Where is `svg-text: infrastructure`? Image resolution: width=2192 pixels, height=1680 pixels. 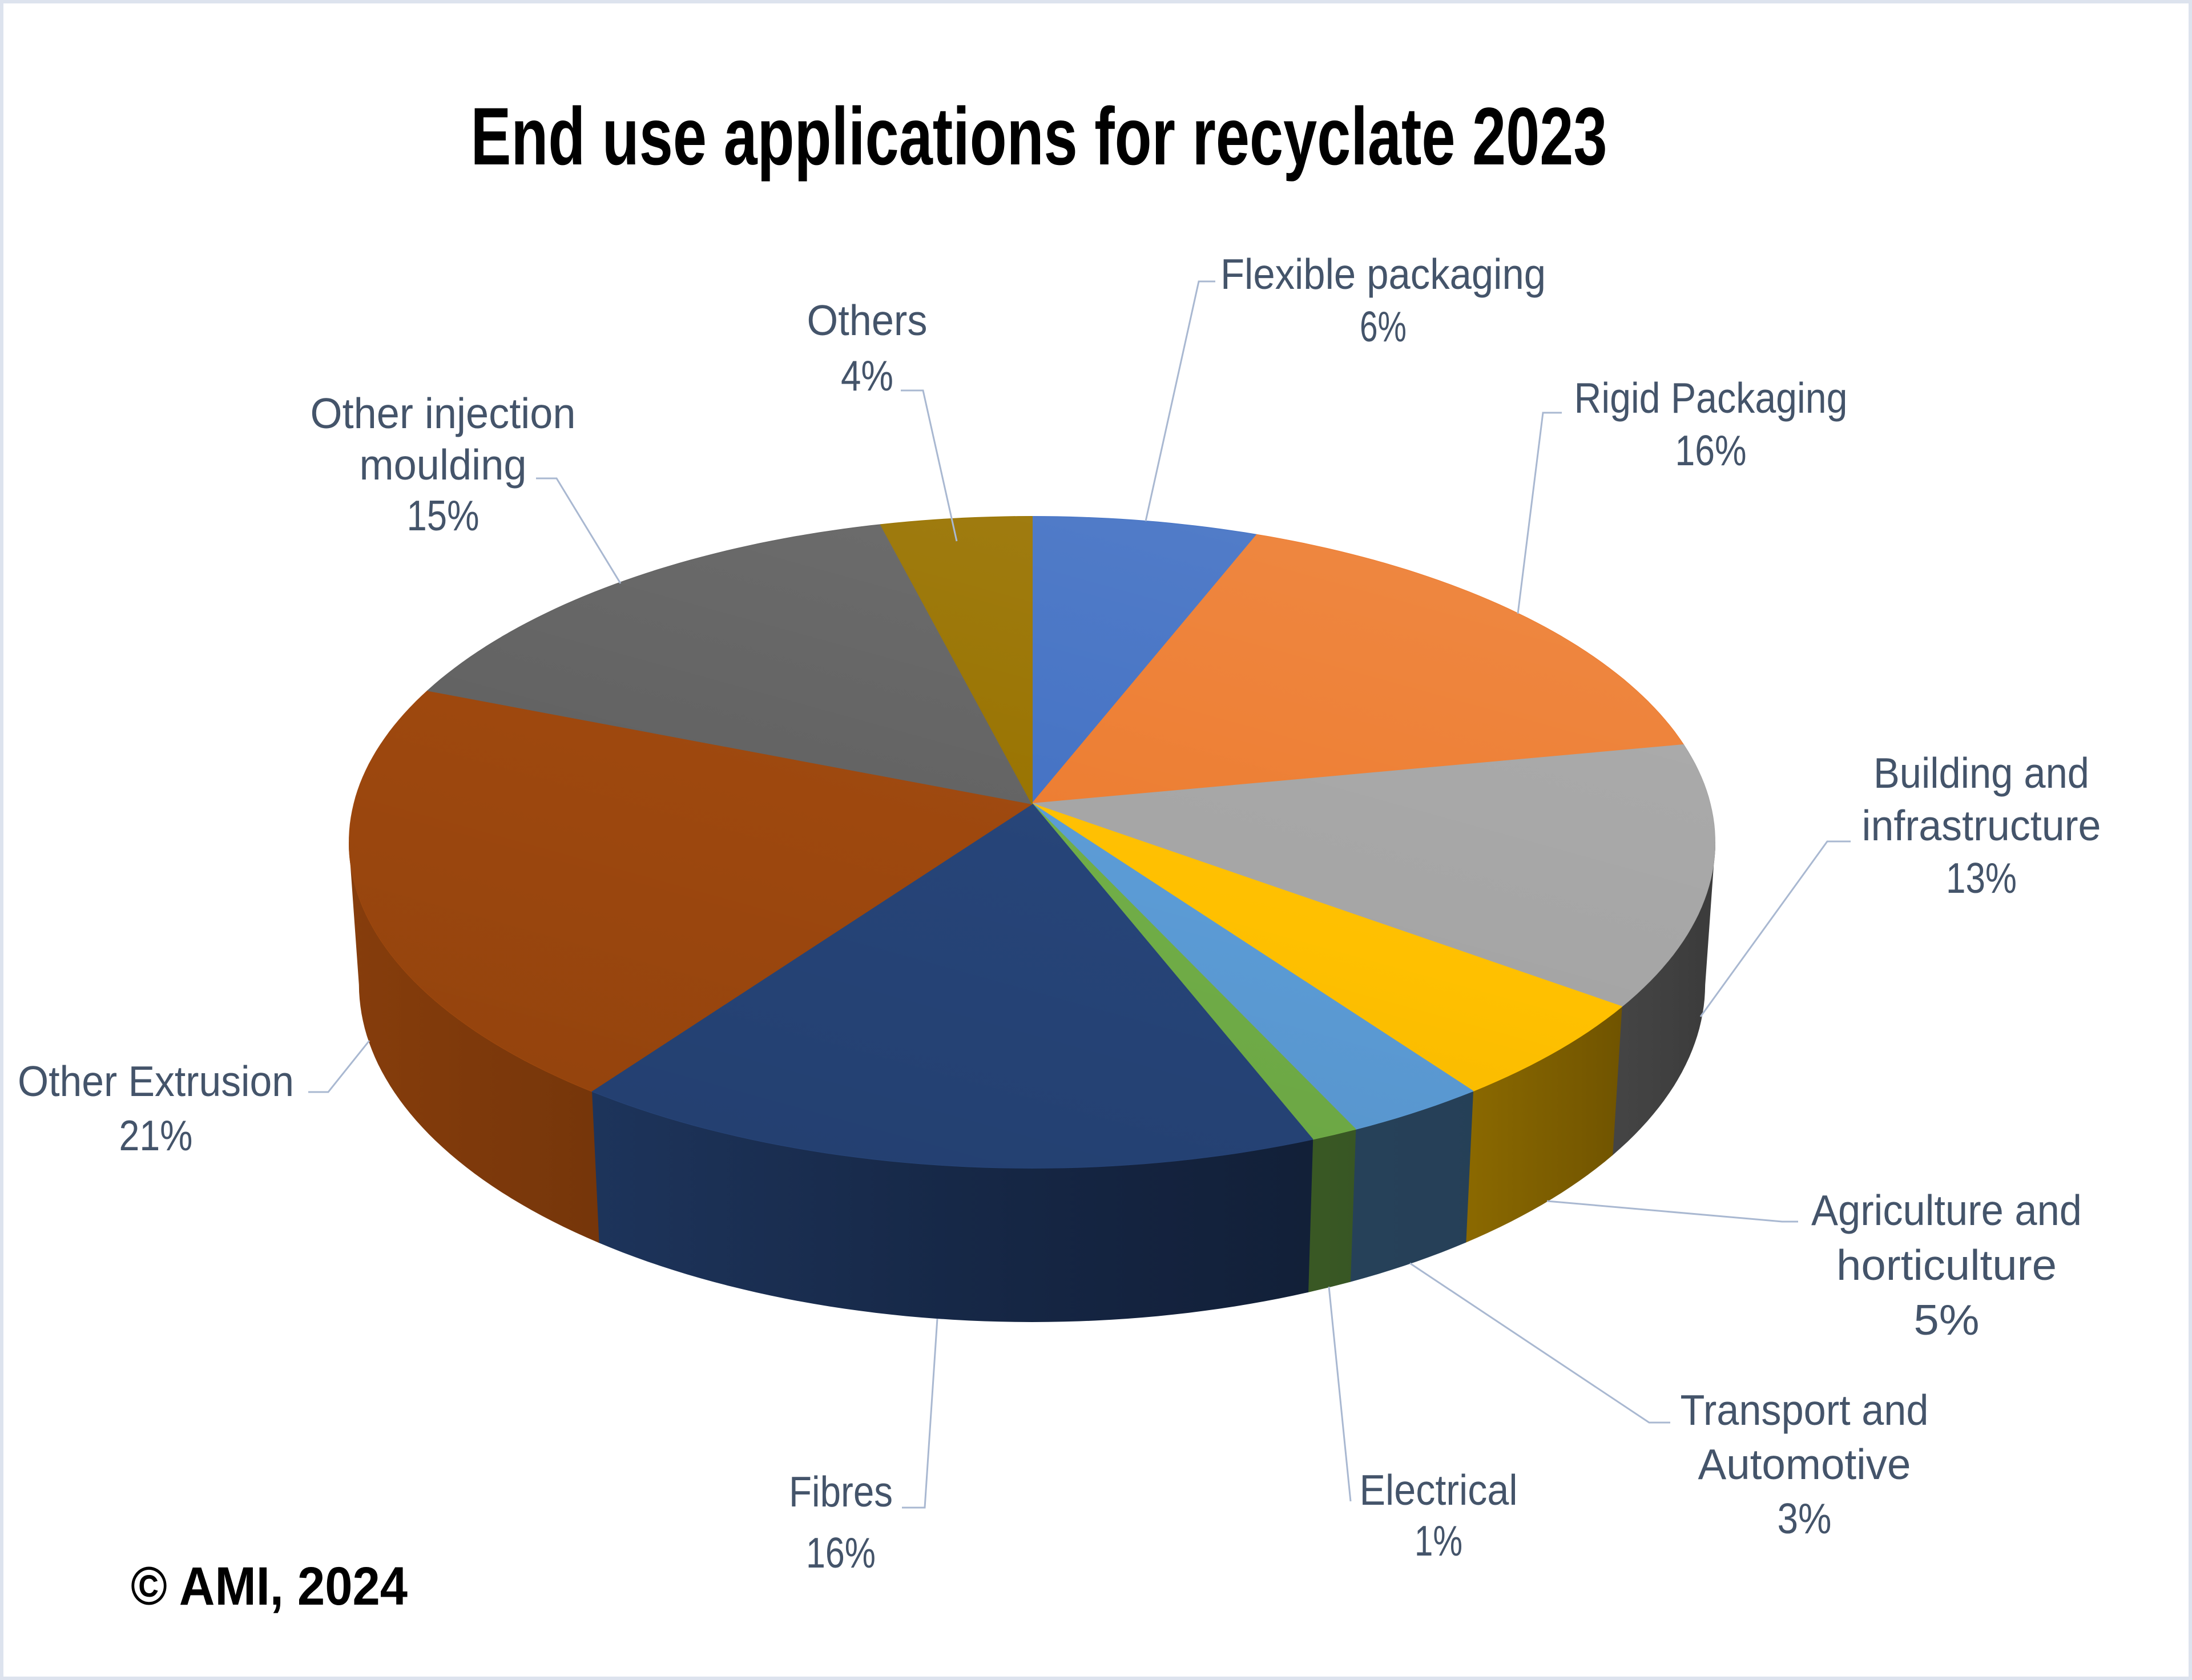
svg-text: infrastructure is located at coordinates (1981, 825).